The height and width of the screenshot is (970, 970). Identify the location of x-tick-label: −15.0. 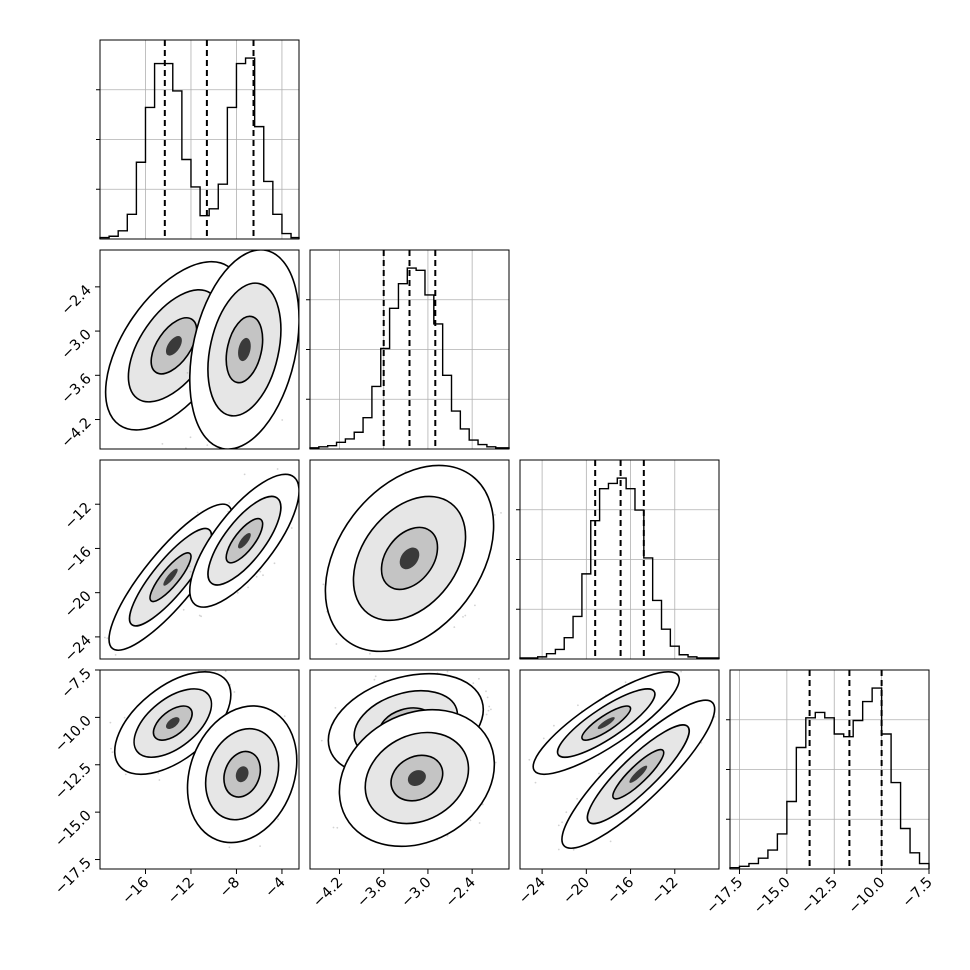
(772, 896).